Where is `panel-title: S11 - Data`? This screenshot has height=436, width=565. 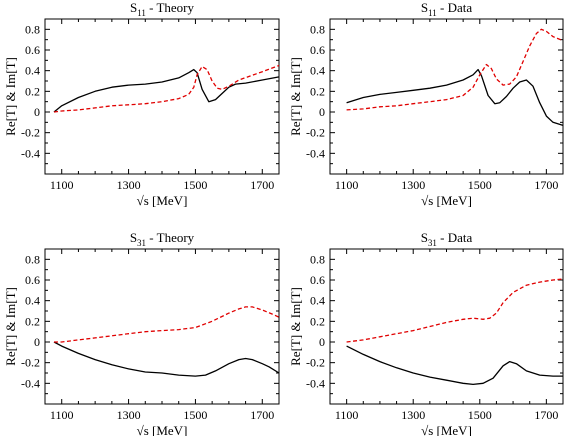 panel-title: S11 - Data is located at coordinates (447, 9).